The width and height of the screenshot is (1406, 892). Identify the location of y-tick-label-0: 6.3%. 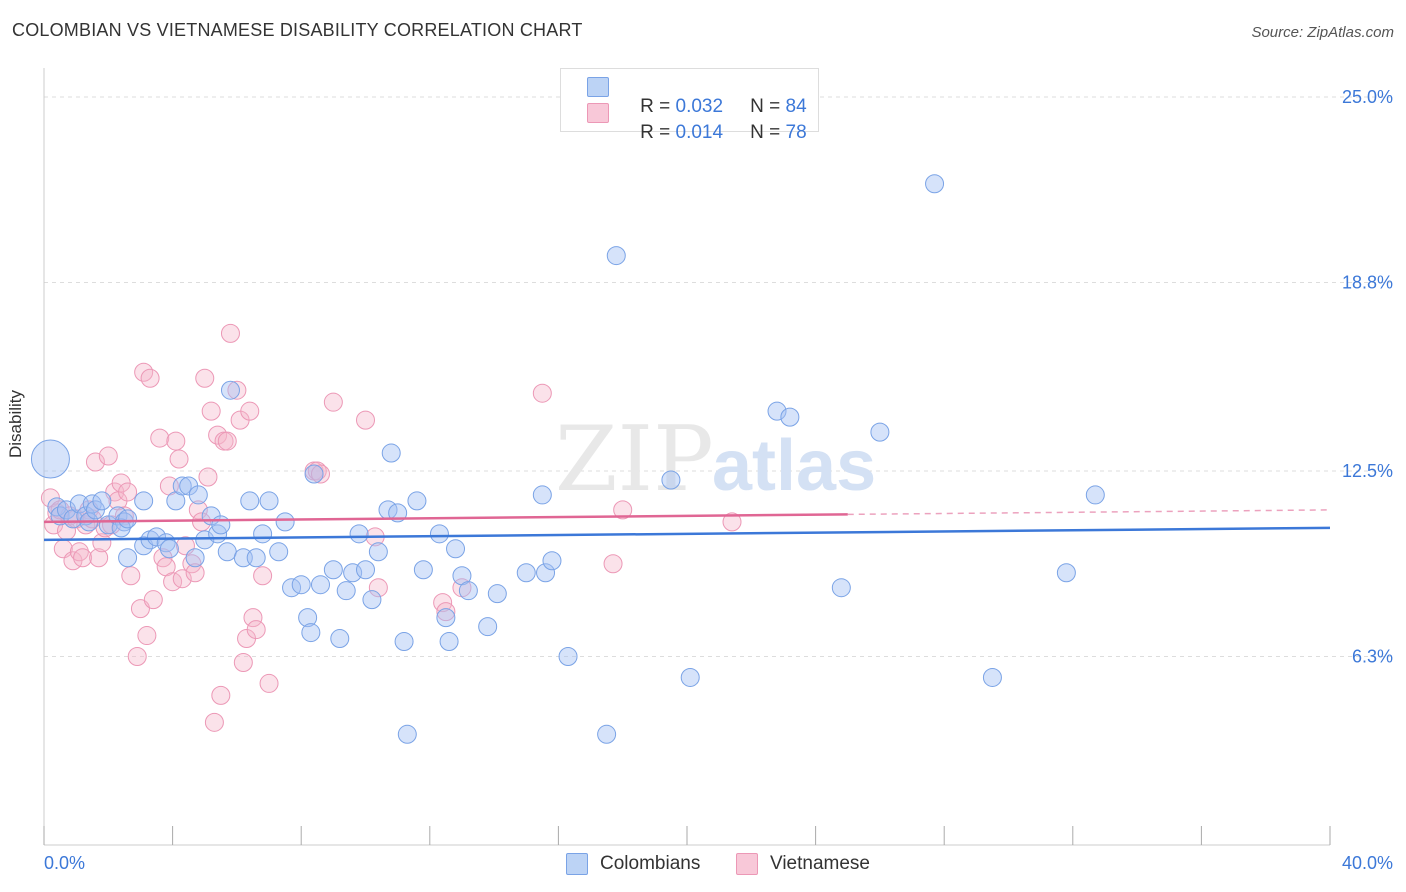
(1372, 657).